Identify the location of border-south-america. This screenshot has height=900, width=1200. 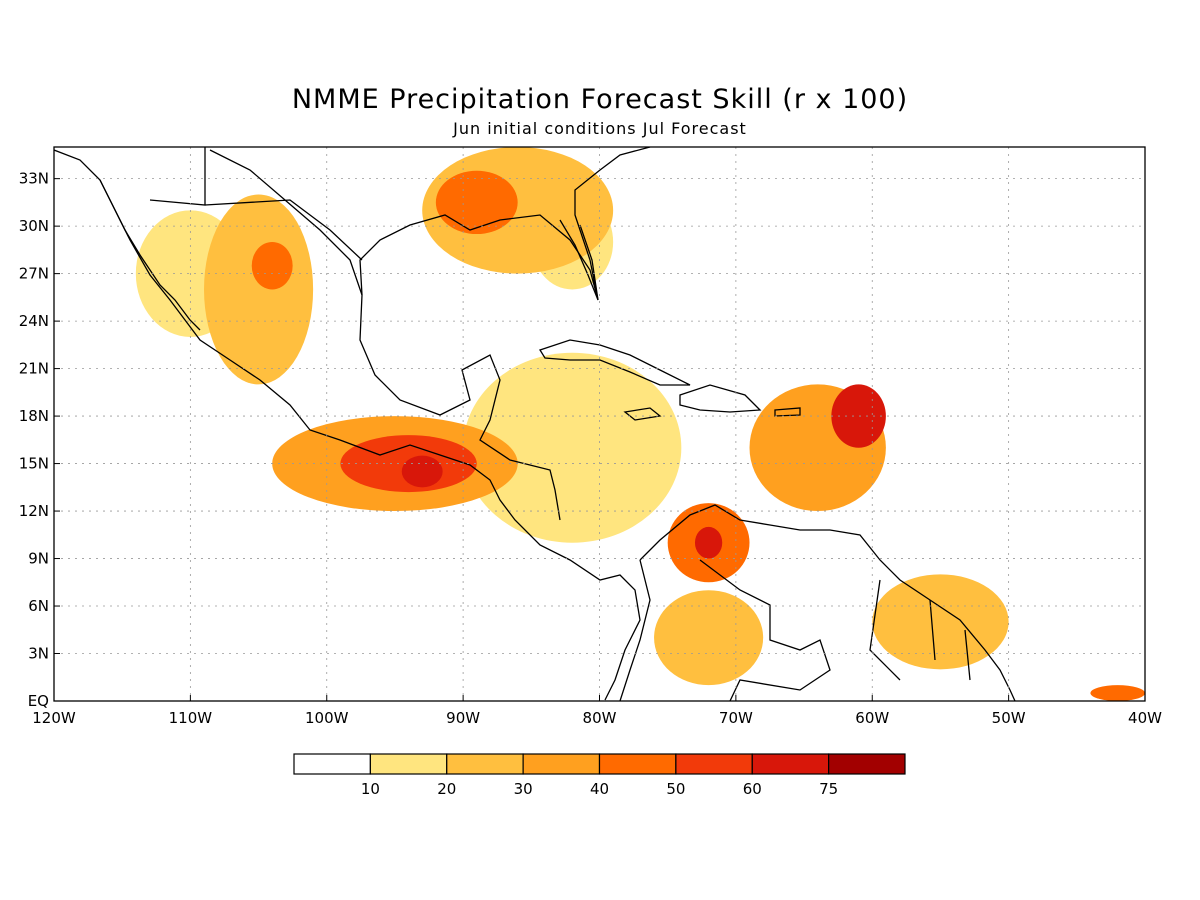
(835, 630).